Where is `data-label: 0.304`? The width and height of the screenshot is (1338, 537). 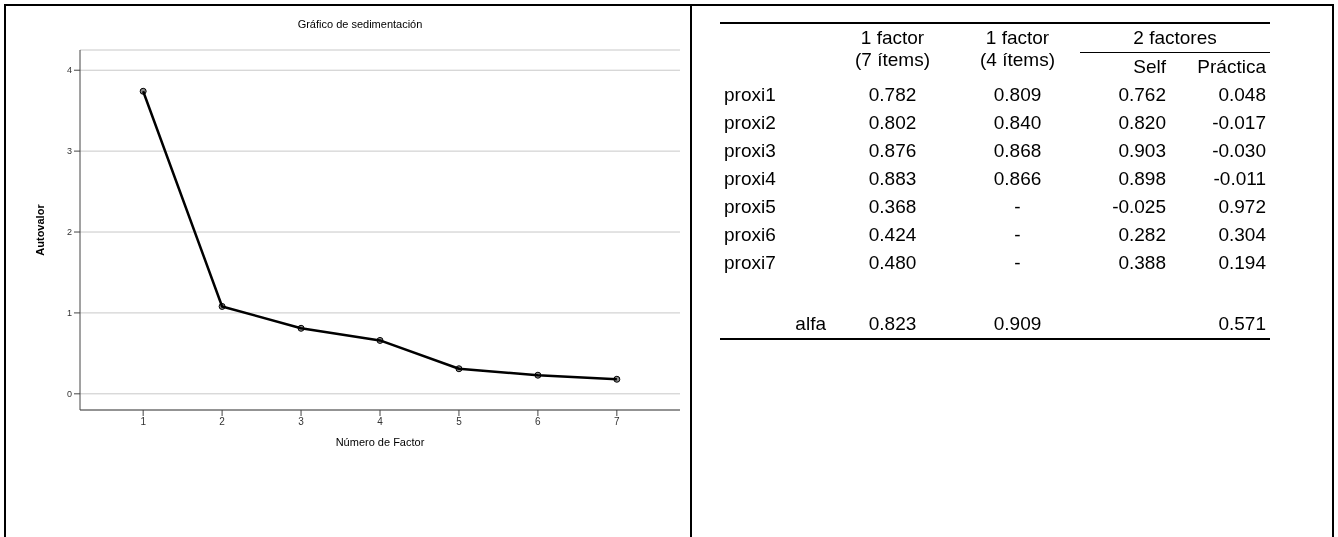 data-label: 0.304 is located at coordinates (1242, 235).